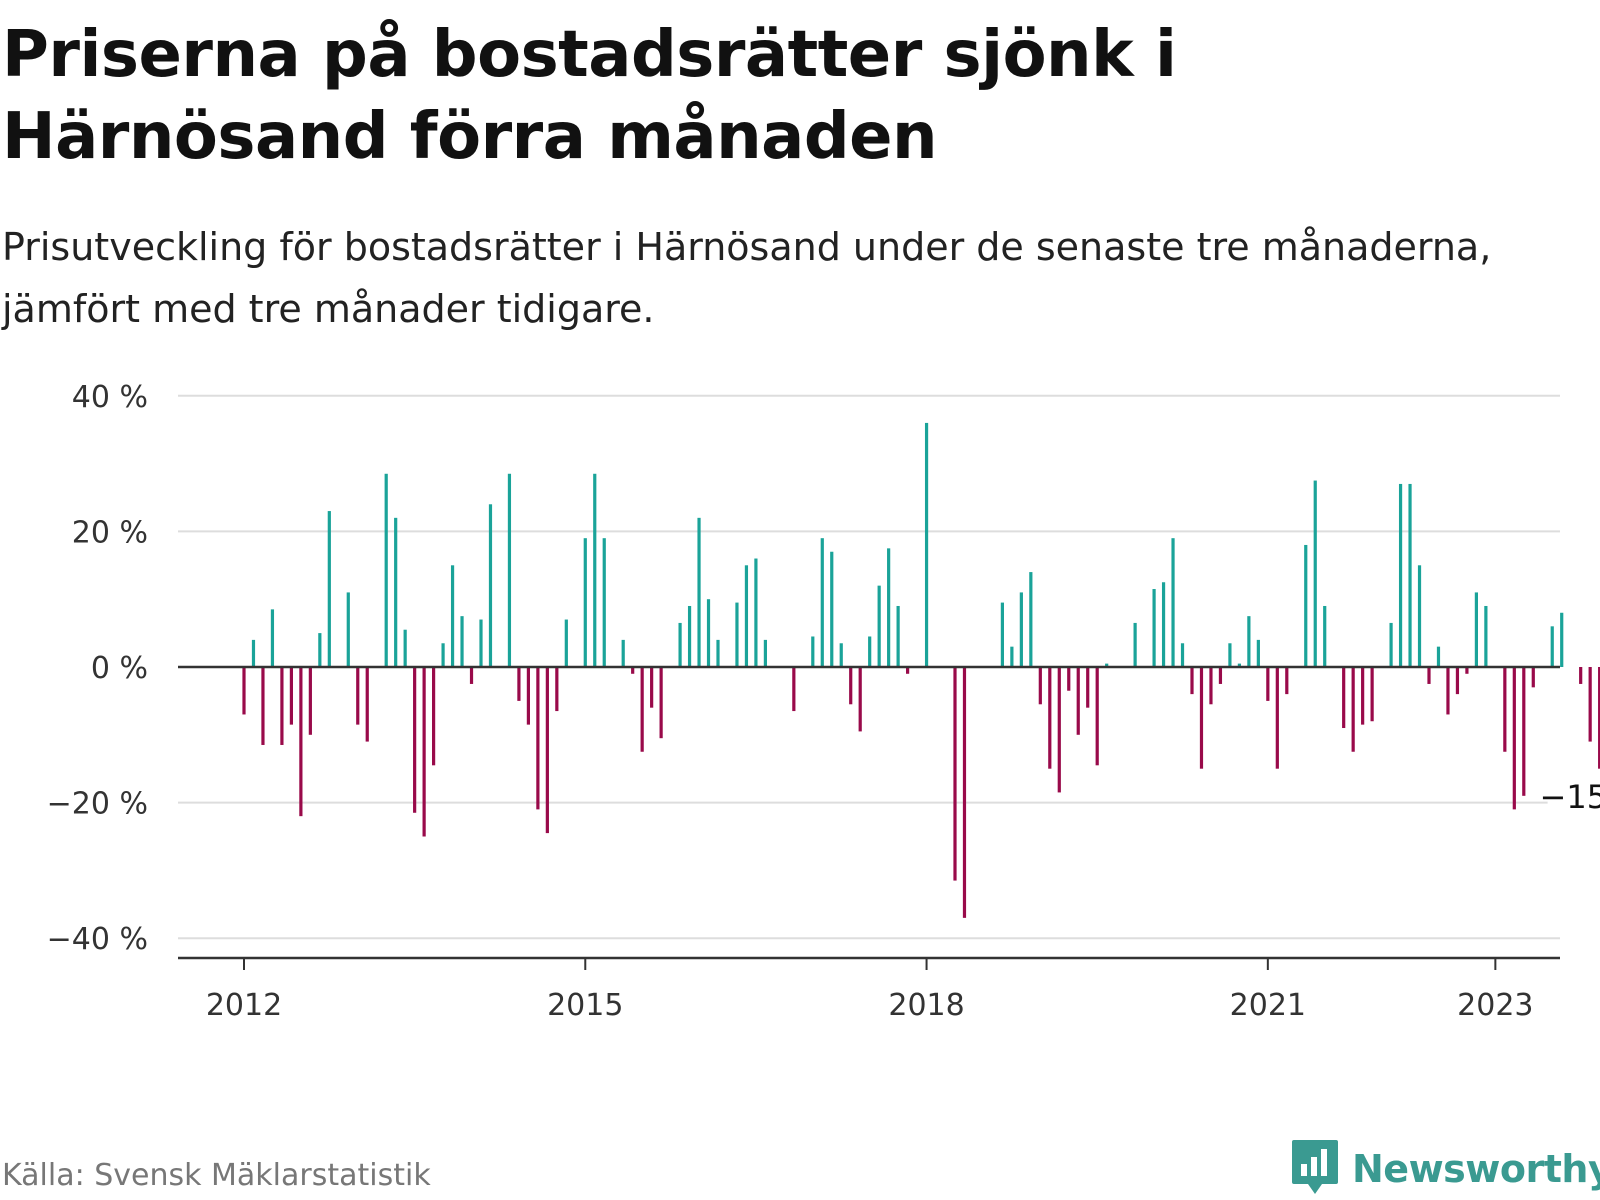  I want to click on x-tick-label: 2018, so click(926, 1005).